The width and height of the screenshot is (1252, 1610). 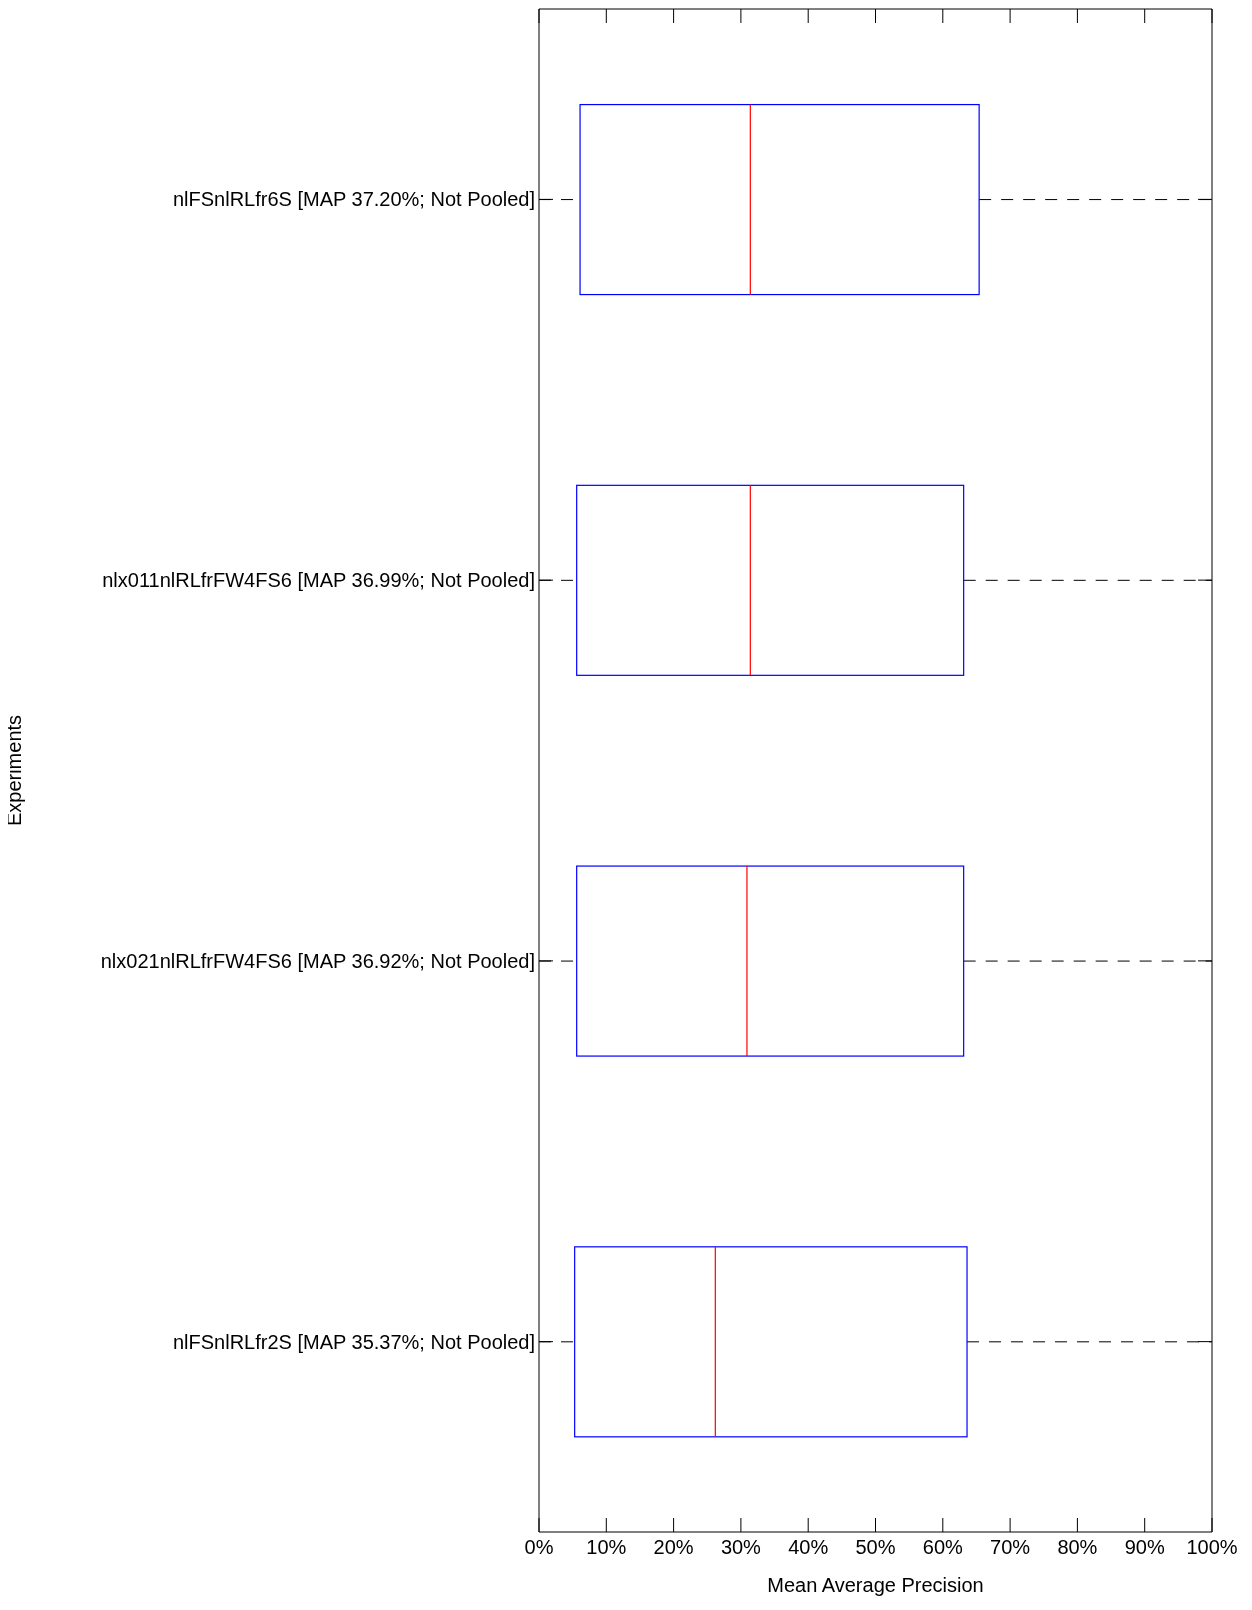 I want to click on x-tick-label: 70%, so click(x=1010, y=1547).